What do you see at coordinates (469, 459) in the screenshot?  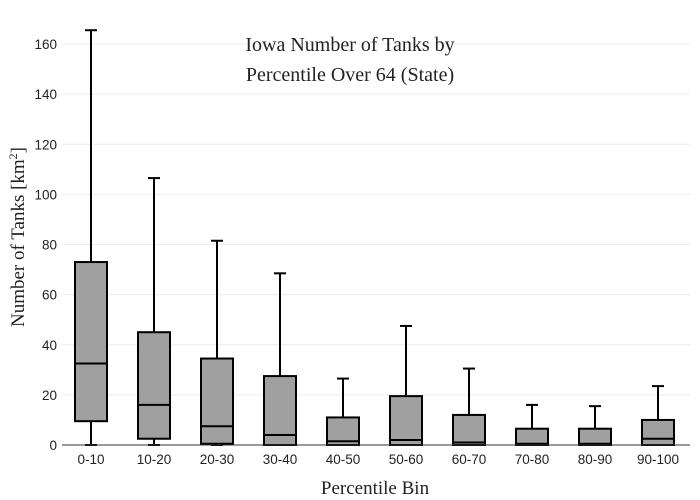 I see `x-tick-label: 60-70` at bounding box center [469, 459].